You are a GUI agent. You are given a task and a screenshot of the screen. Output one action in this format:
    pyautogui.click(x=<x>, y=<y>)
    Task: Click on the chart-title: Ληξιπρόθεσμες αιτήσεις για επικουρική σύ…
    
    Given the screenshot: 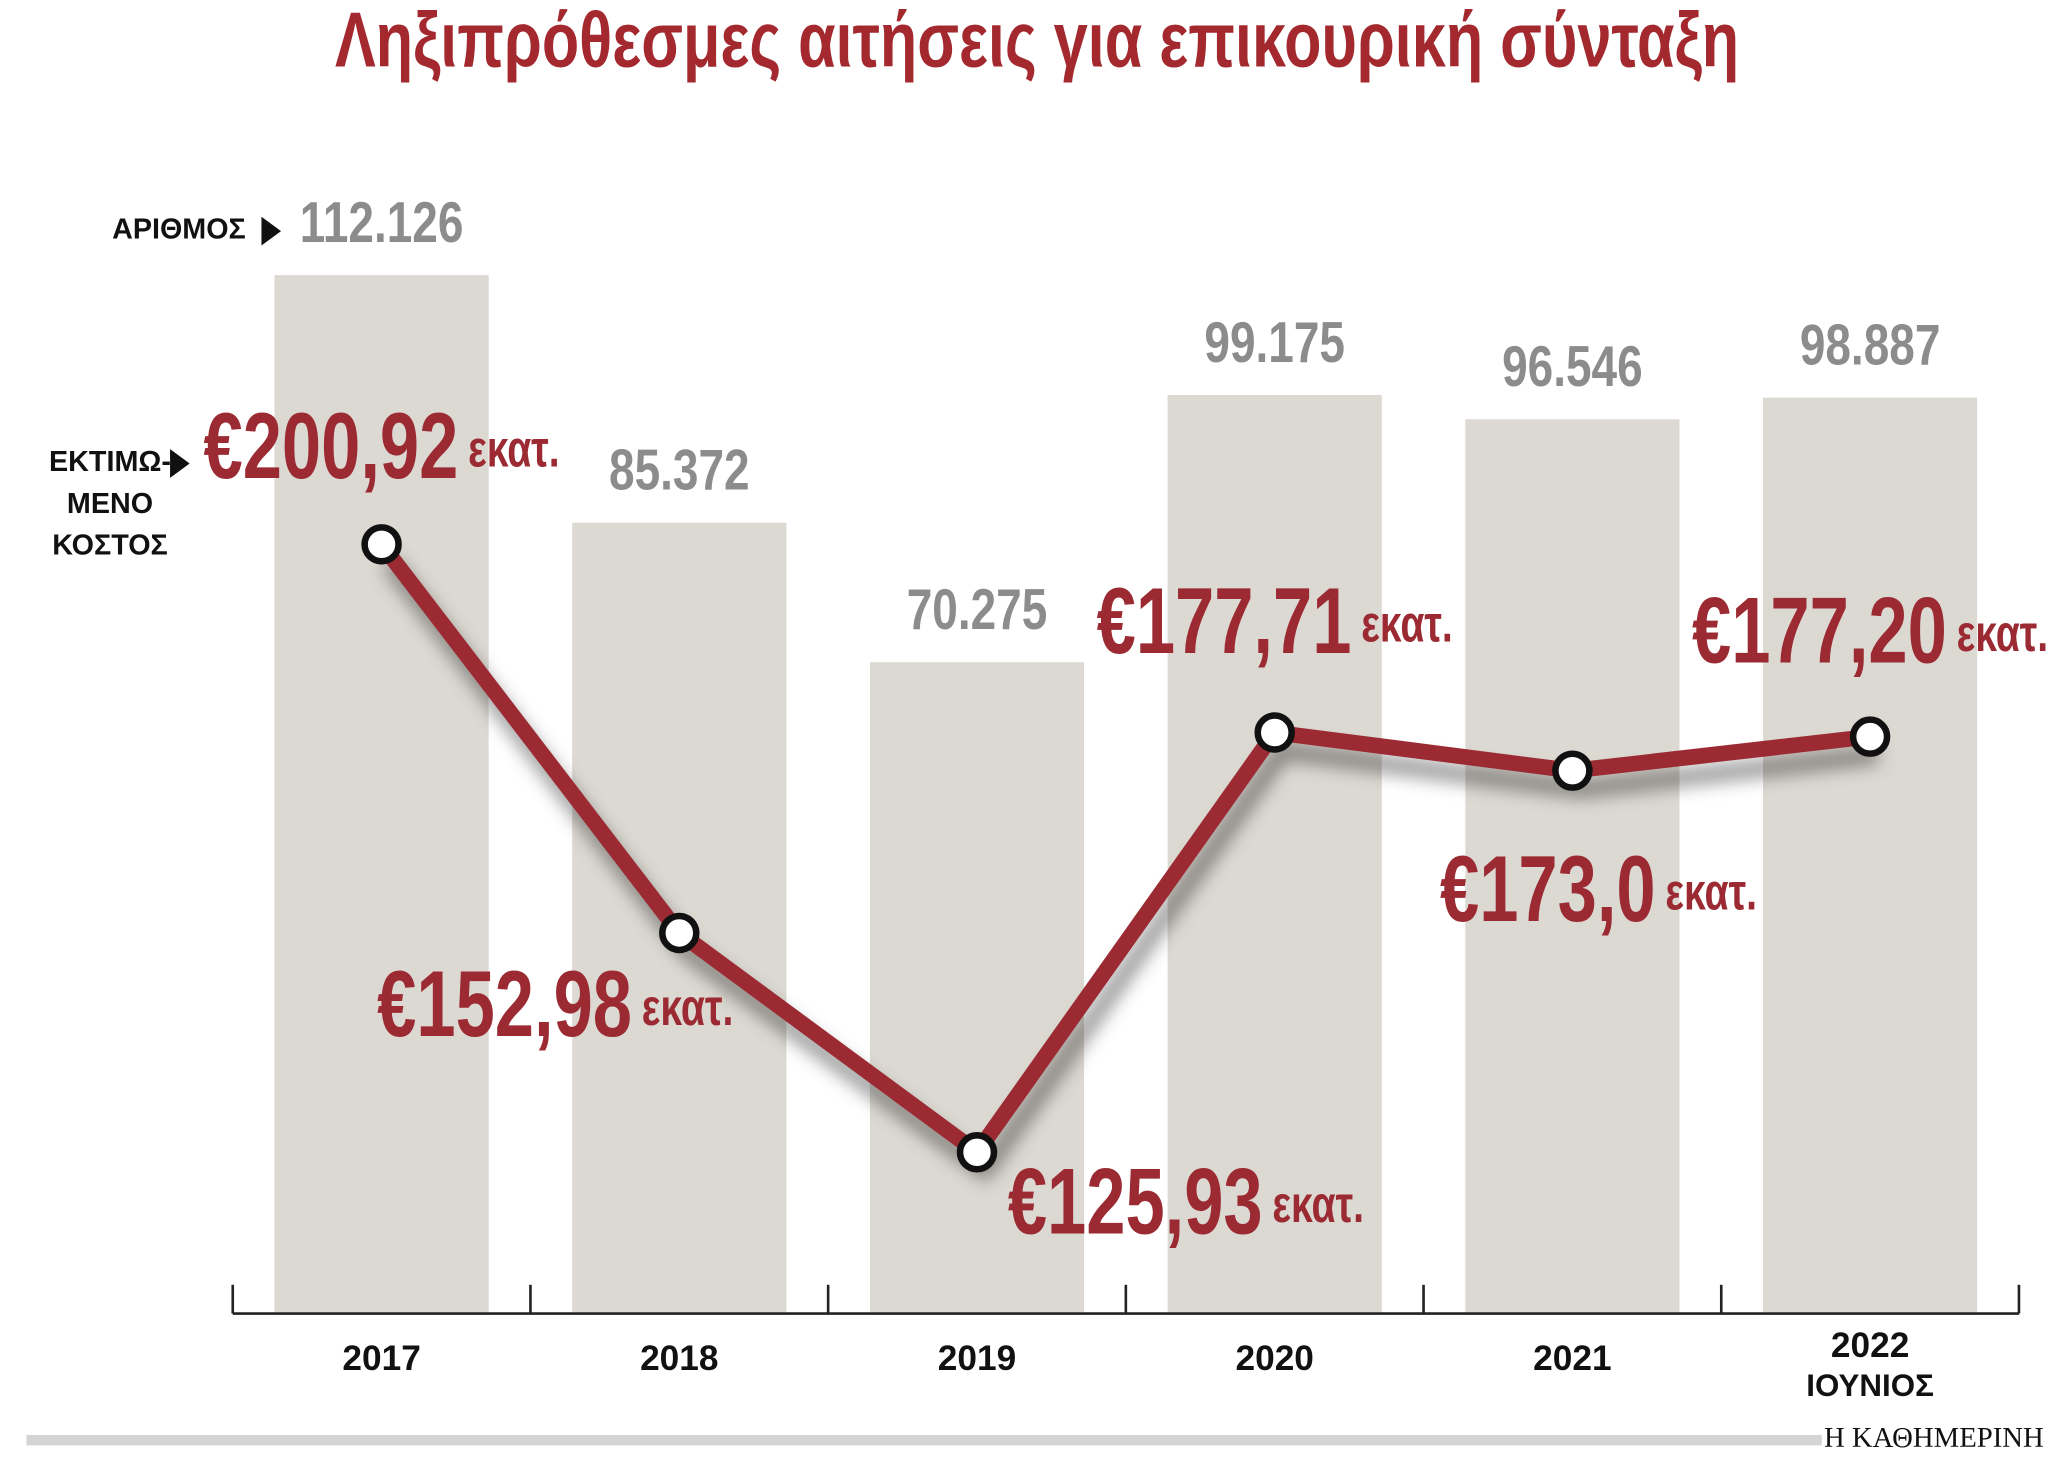 What is the action you would take?
    pyautogui.click(x=1037, y=41)
    